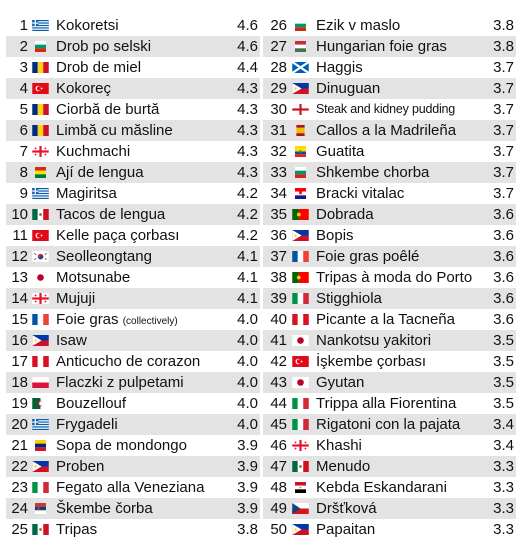 The height and width of the screenshot is (550, 523). Describe the element at coordinates (386, 109) in the screenshot. I see `dish-name-text: Steak and kidney pudding` at that location.